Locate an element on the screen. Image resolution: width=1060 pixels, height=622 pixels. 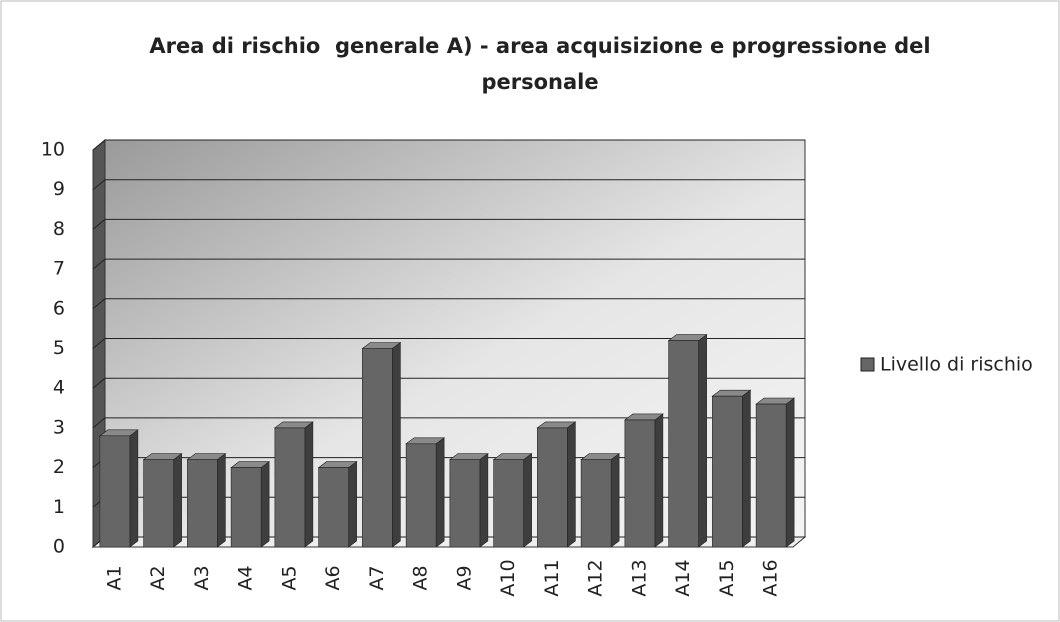
x-tick-label: A8 is located at coordinates (421, 577).